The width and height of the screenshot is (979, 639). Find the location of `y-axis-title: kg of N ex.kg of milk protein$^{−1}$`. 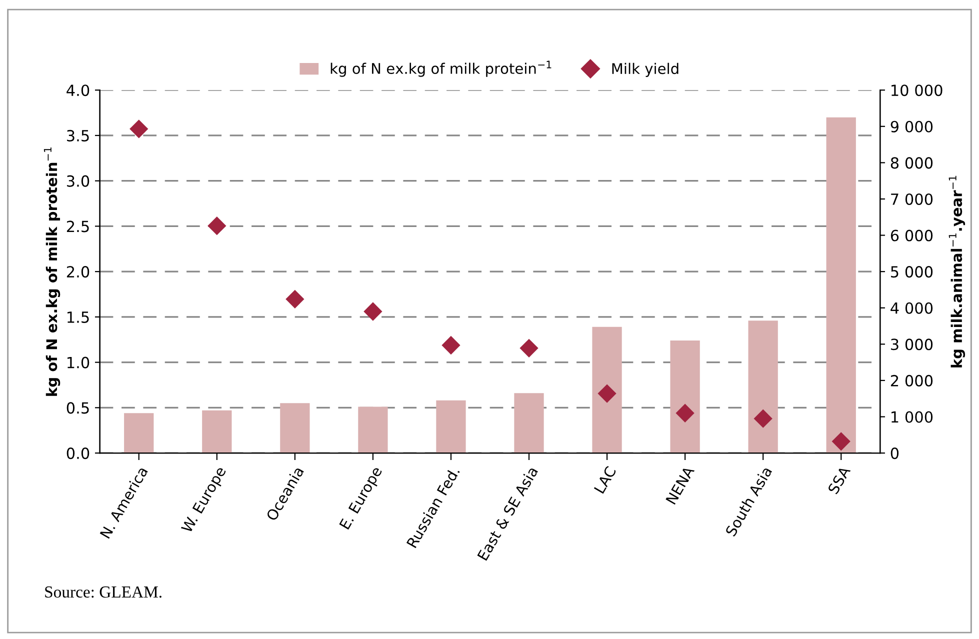

y-axis-title: kg of N ex.kg of milk protein$^{−1}$ is located at coordinates (52, 272).